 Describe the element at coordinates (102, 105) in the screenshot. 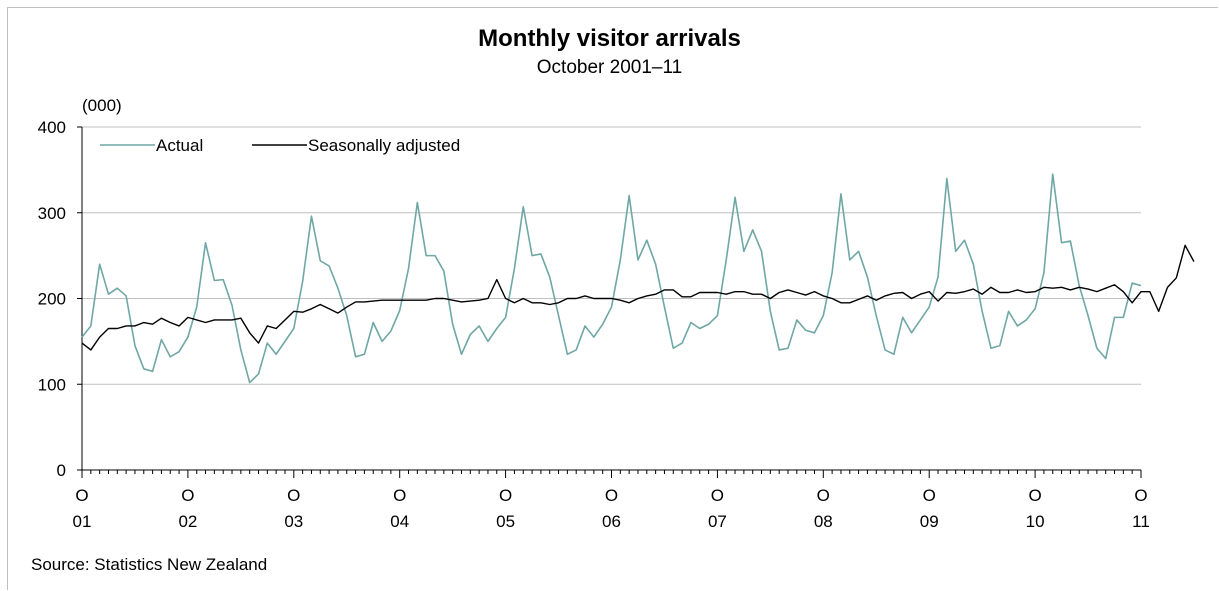

I see `y-axis-unit-label: (000)` at that location.